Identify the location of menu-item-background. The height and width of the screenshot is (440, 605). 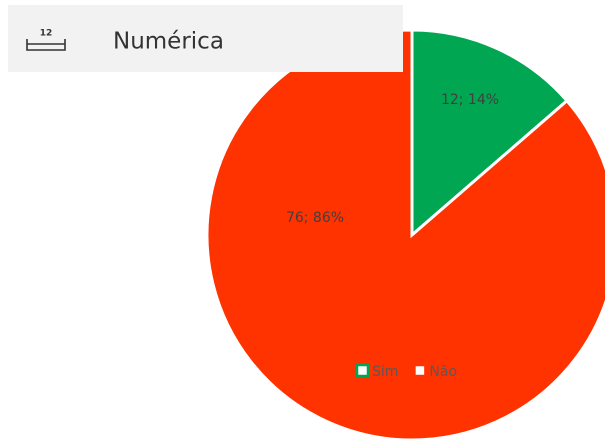
(205, 38).